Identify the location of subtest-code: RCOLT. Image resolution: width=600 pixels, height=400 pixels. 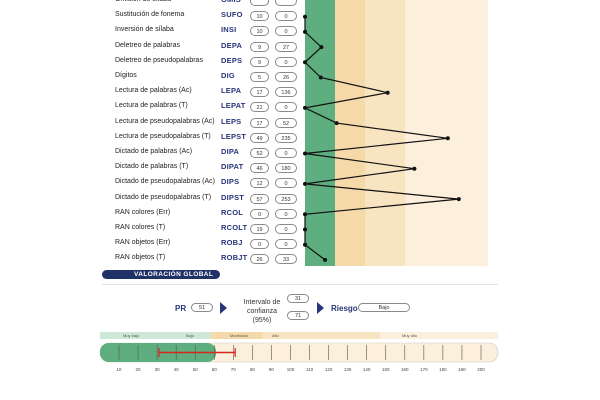
(234, 227).